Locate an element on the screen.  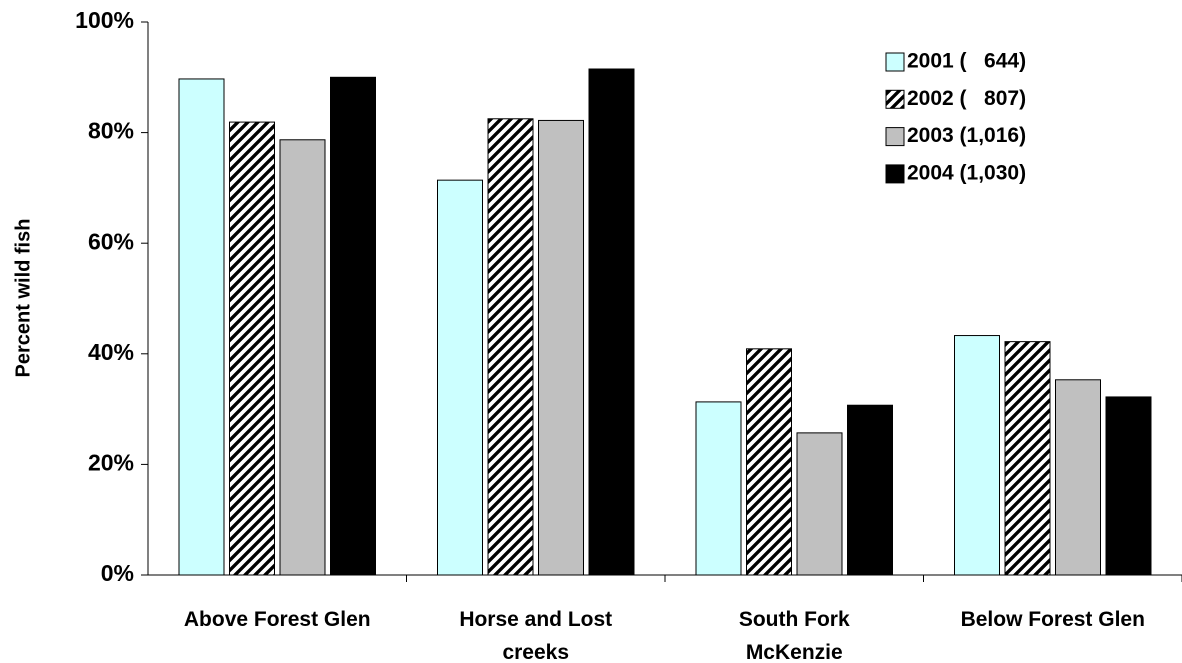
x-category-label: Above Forest Glen is located at coordinates (277, 619).